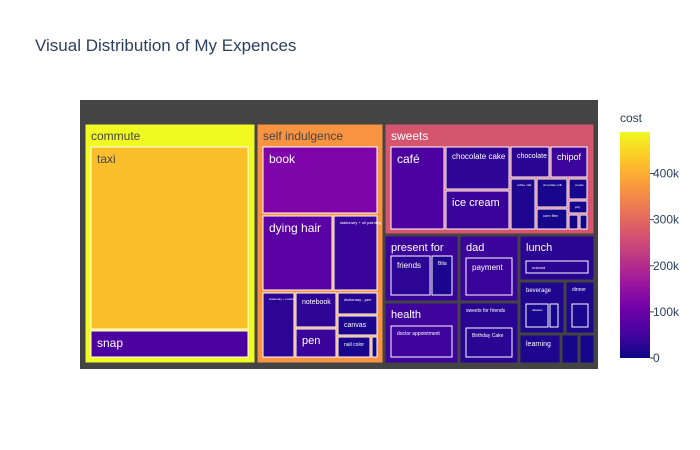 This screenshot has width=700, height=450. I want to click on colorbar-gradient, so click(635, 245).